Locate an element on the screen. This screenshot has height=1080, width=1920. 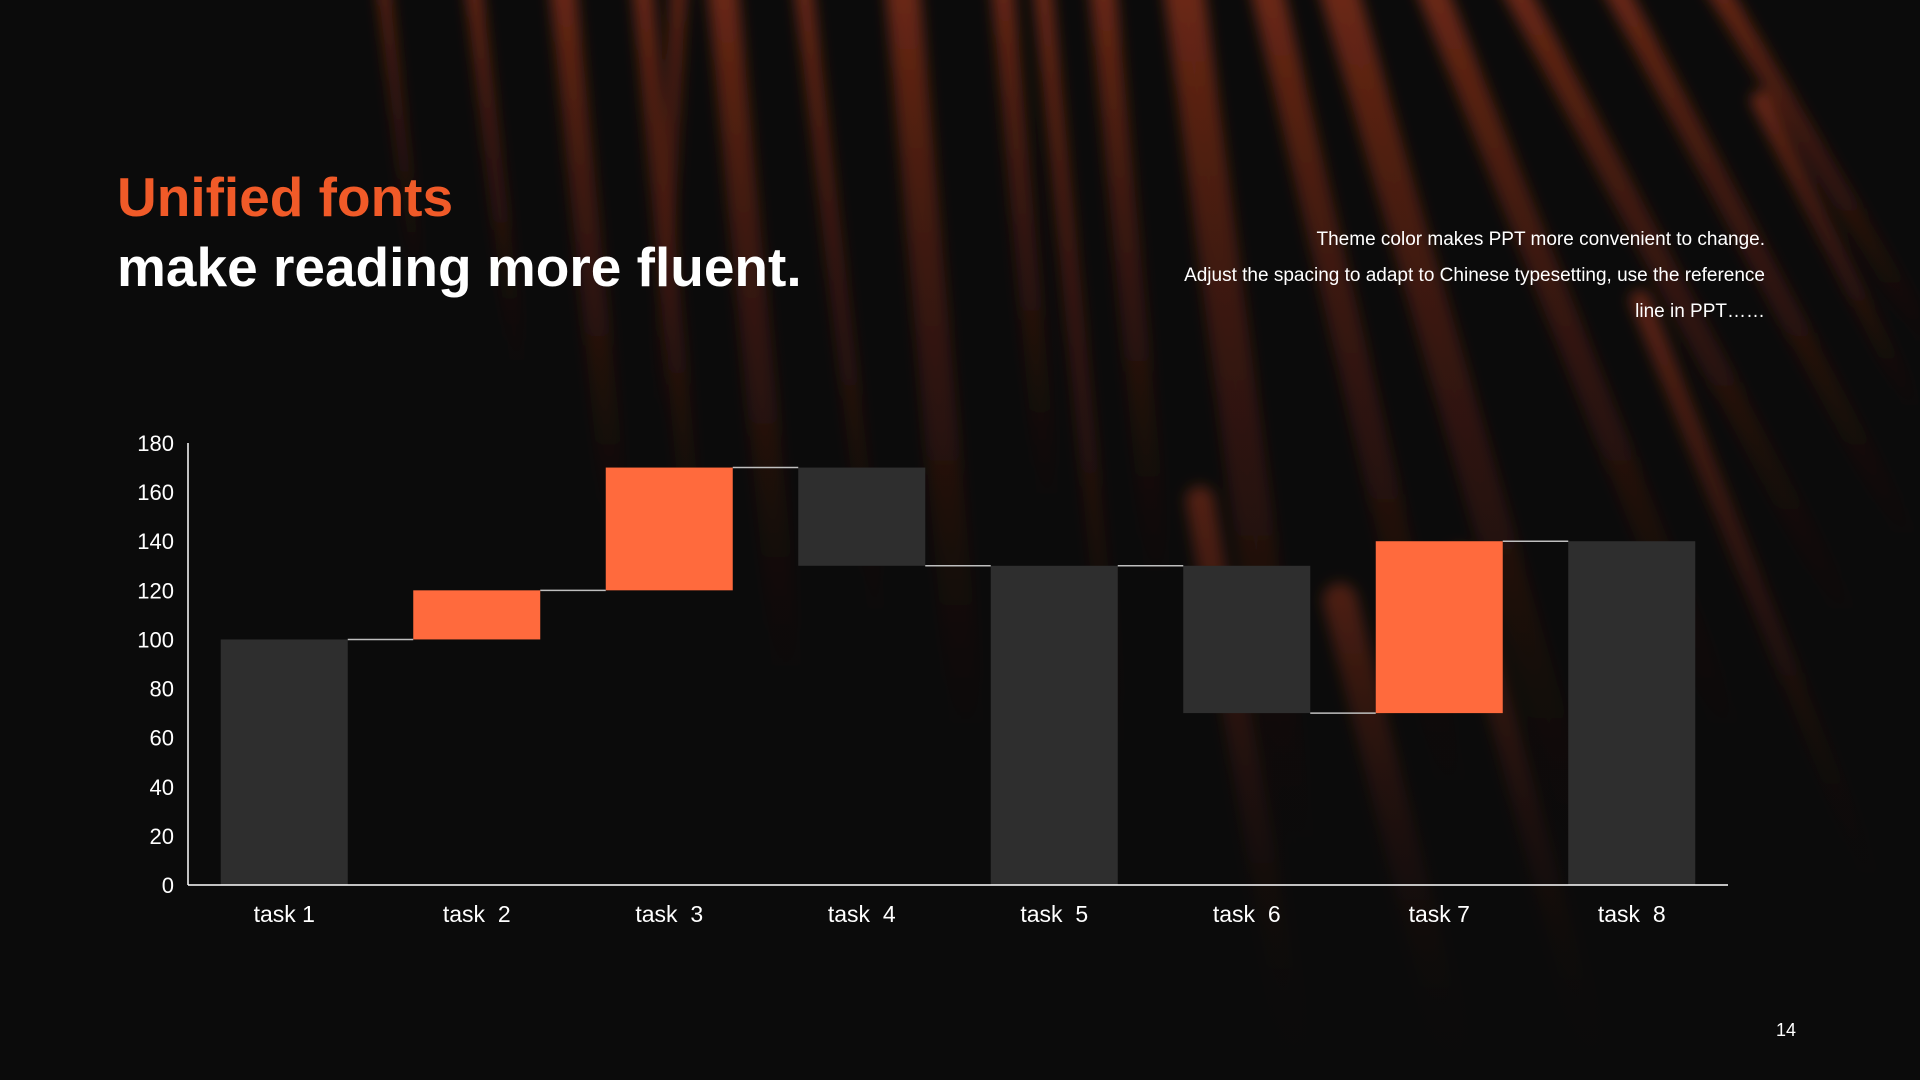
x-tick-label: task 8 is located at coordinates (1632, 914).